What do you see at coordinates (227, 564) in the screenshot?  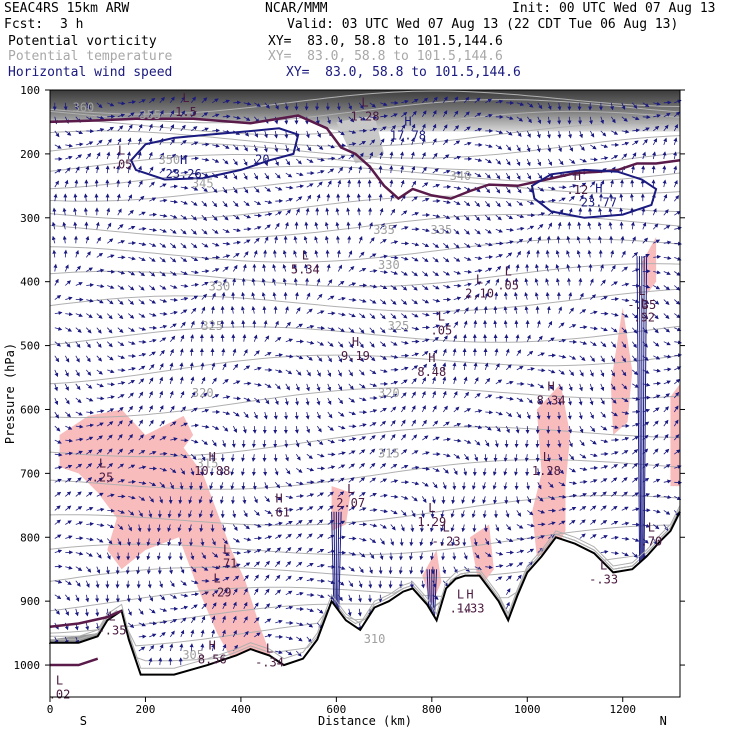 I see `pv-extremum-value: .71` at bounding box center [227, 564].